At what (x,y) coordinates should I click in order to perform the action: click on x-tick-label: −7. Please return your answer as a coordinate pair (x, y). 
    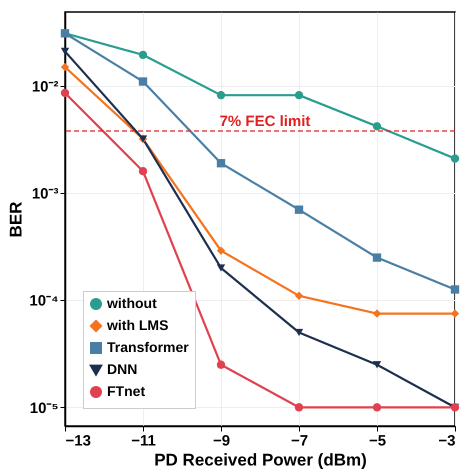
    Looking at the image, I should click on (299, 441).